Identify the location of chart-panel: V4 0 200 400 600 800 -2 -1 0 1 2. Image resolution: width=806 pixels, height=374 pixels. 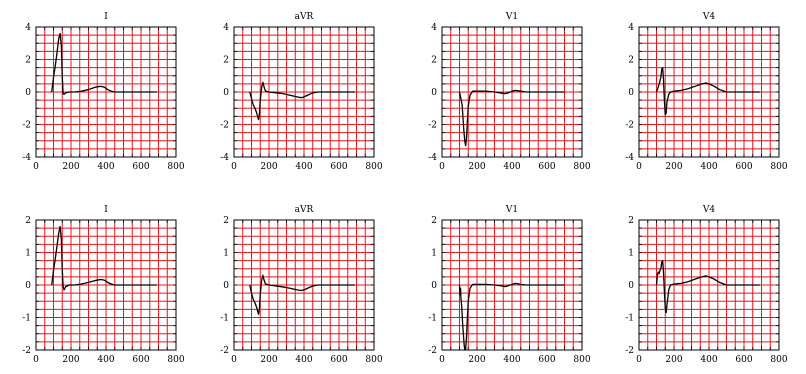
(706, 285).